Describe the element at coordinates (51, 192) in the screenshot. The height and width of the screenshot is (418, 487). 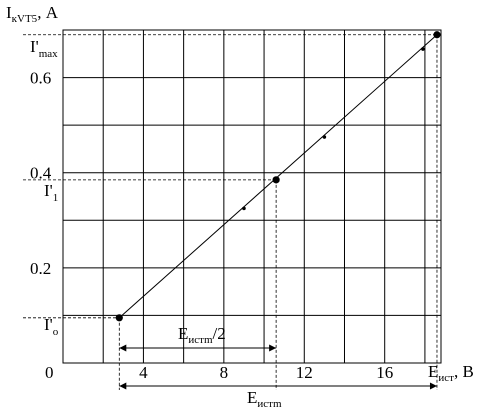
I see `annotation-i-1: I'1` at that location.